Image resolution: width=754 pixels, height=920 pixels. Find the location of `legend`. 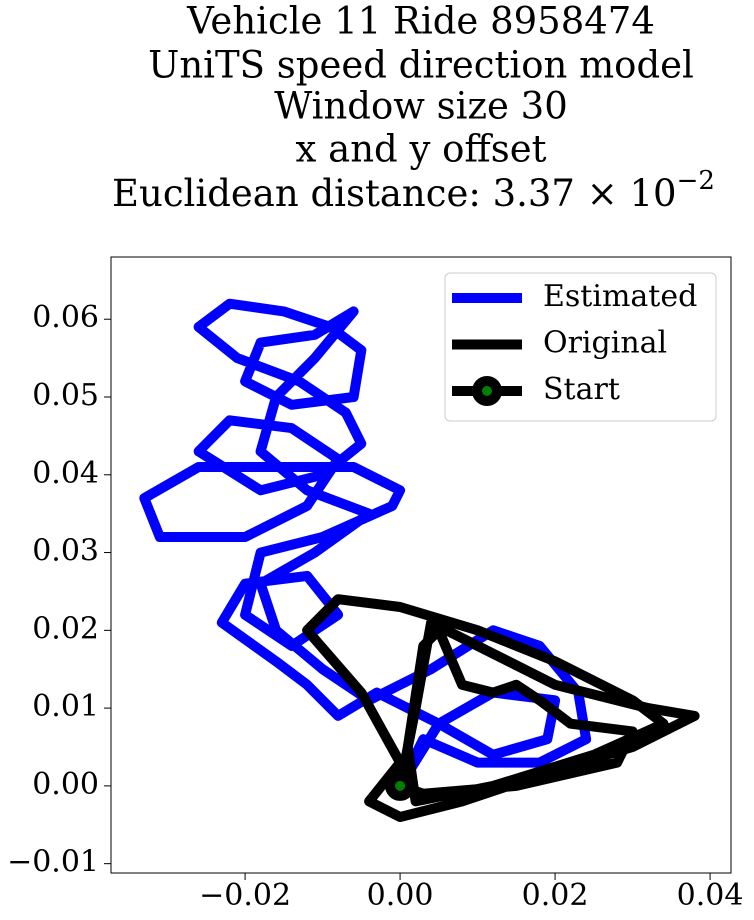

legend is located at coordinates (580, 347).